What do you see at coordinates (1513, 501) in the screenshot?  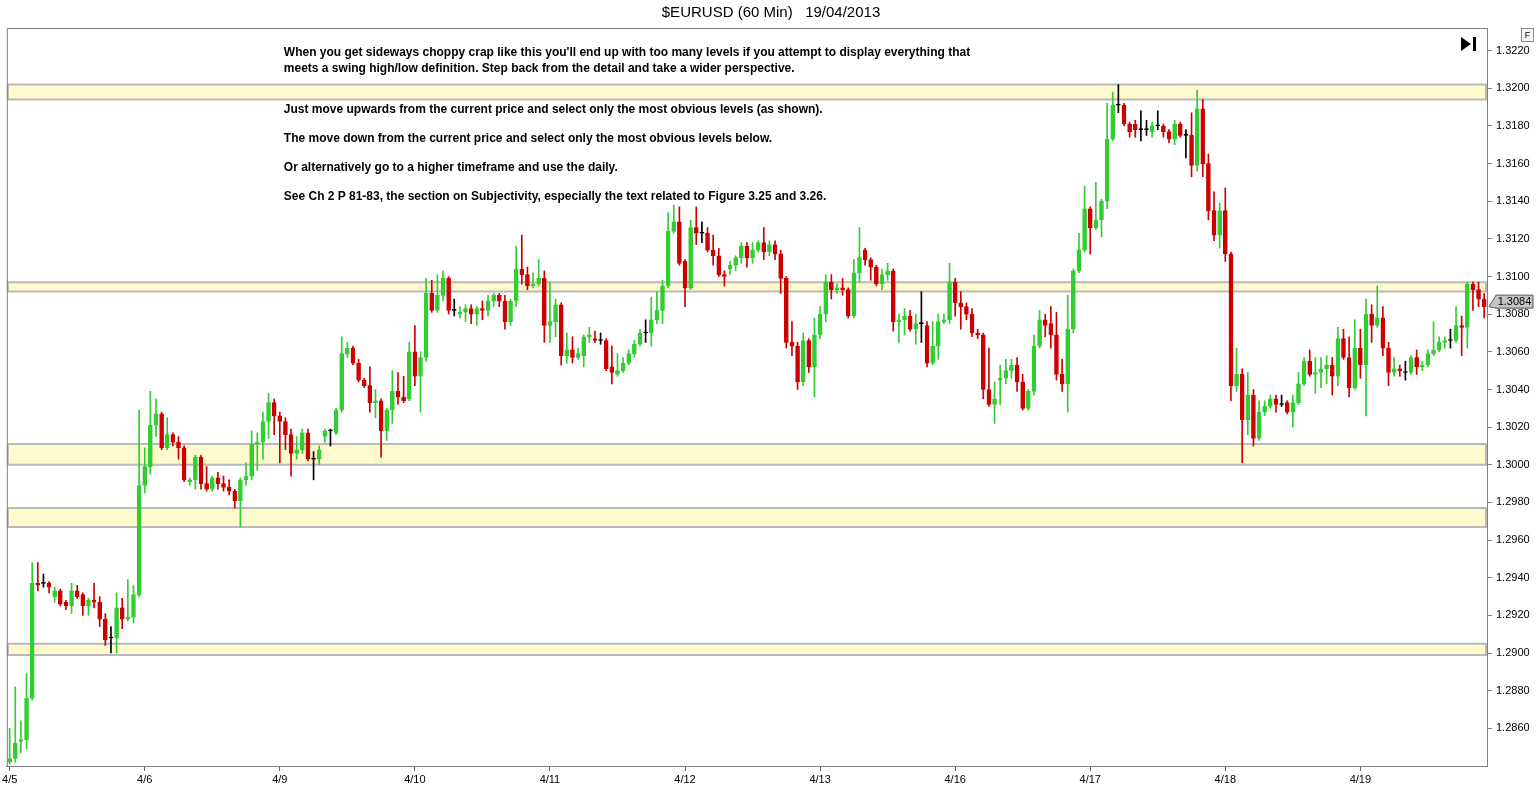 I see `y-tick-label: 1.2980` at bounding box center [1513, 501].